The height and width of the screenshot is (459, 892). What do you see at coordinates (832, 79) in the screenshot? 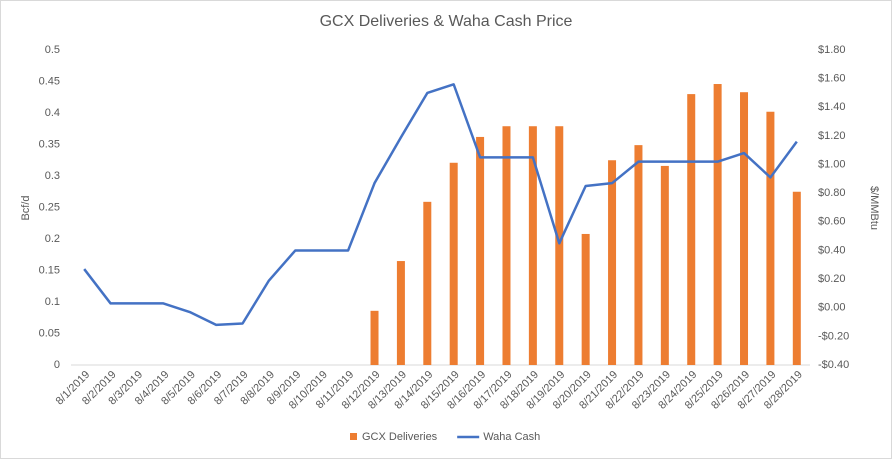
I see `y2-tick-label: $1.60` at bounding box center [832, 79].